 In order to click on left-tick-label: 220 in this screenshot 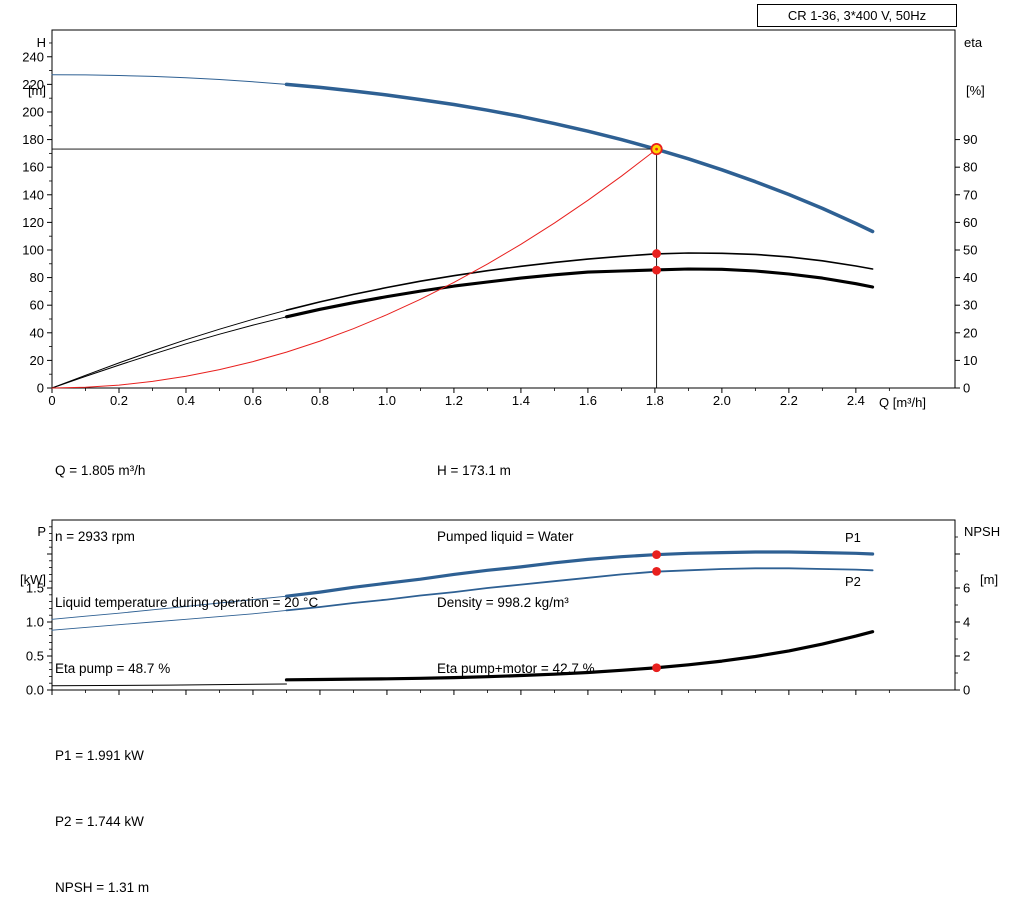, I will do `click(33, 84)`.